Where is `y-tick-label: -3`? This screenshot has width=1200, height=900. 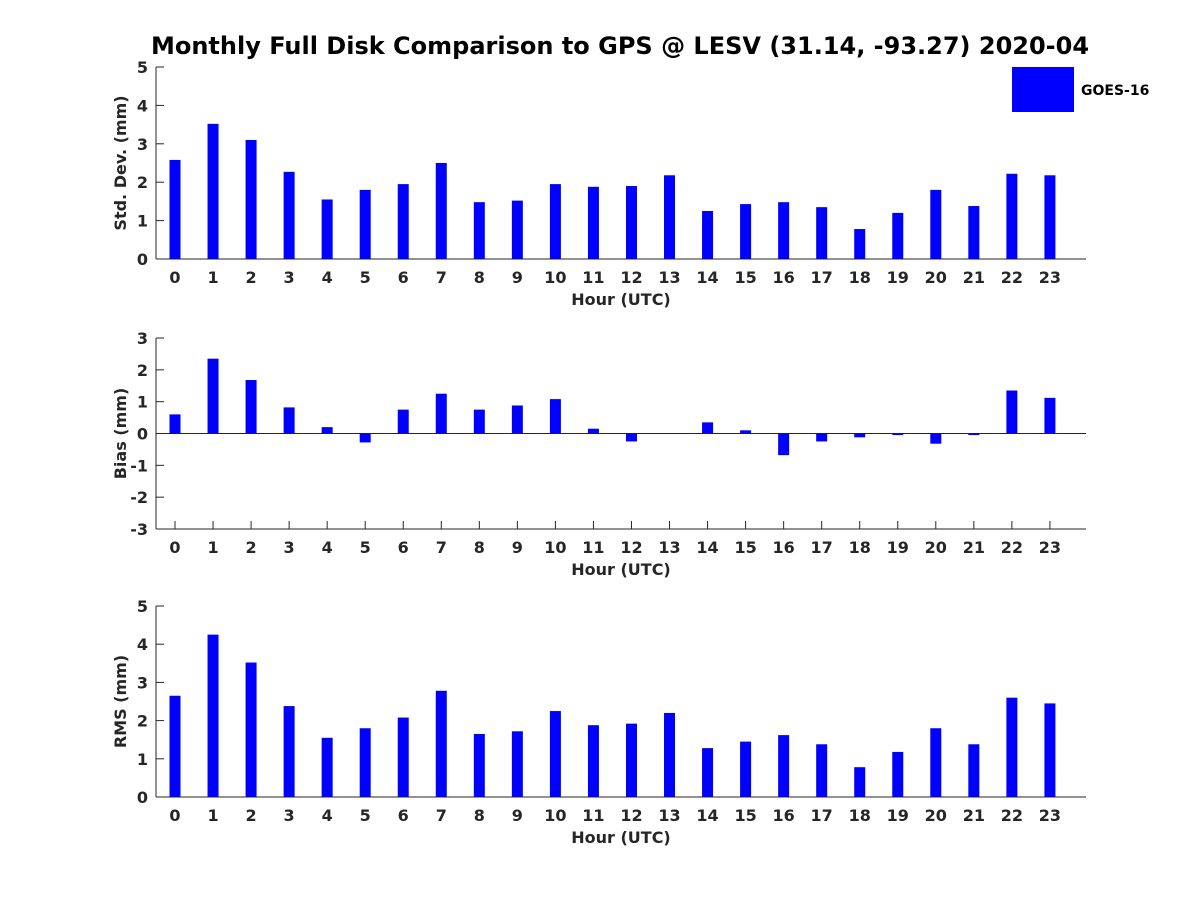 y-tick-label: -3 is located at coordinates (139, 529).